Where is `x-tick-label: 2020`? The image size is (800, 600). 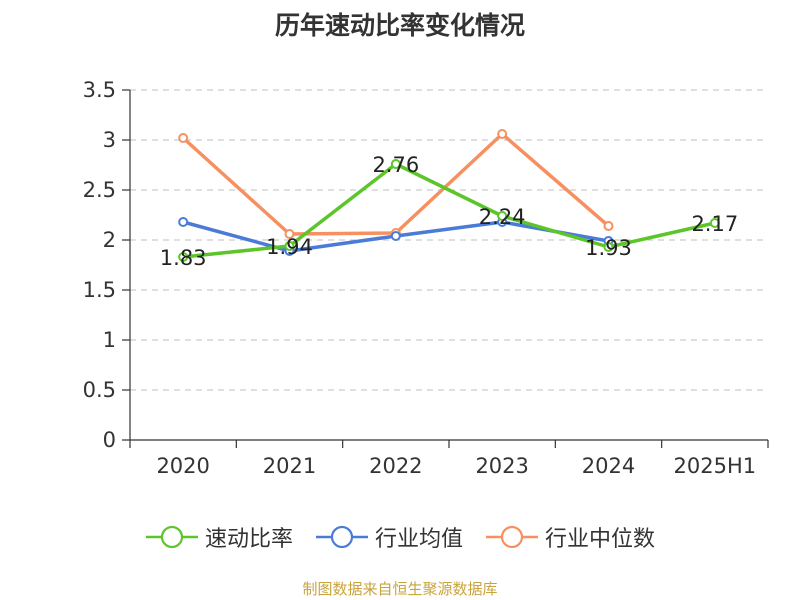
x-tick-label: 2020 is located at coordinates (182, 466).